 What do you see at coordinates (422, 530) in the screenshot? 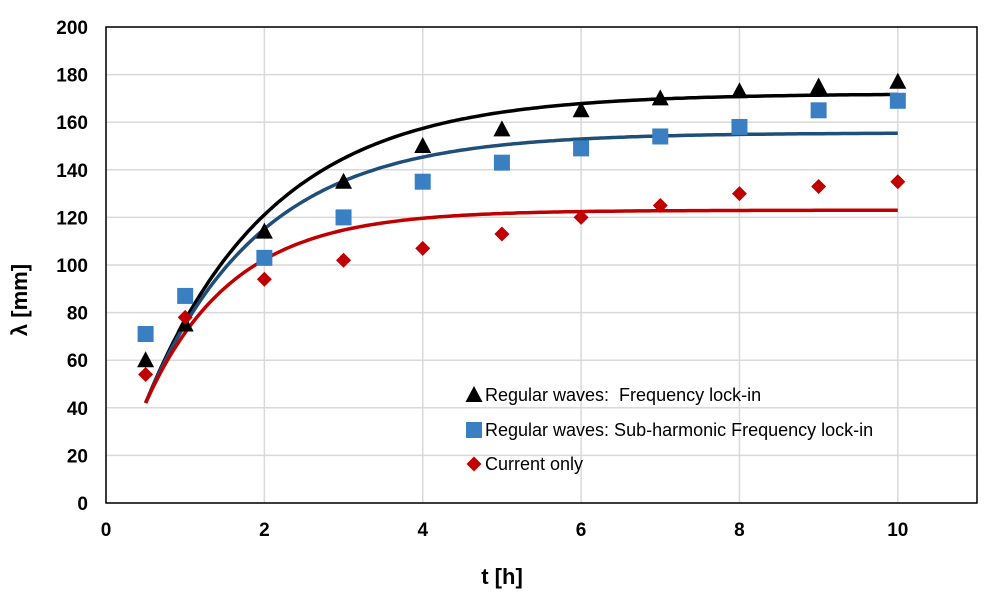
I see `x-tick-label: 4` at bounding box center [422, 530].